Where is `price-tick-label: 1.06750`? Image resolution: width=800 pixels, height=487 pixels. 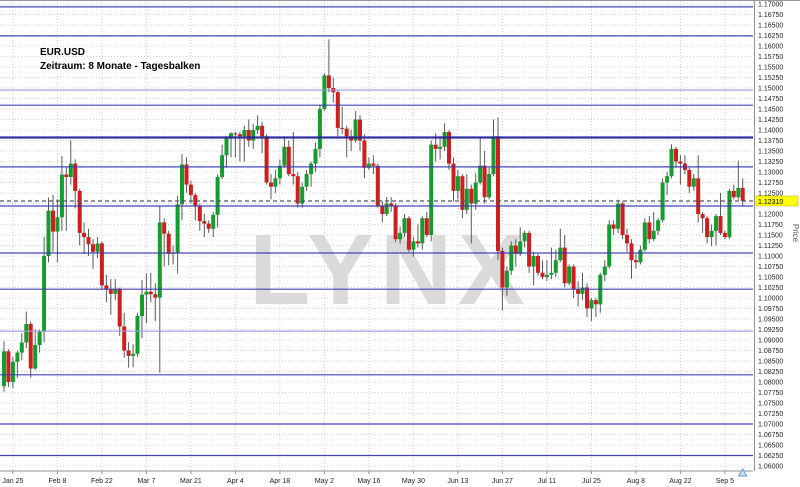
price-tick-label: 1.06750 is located at coordinates (770, 435).